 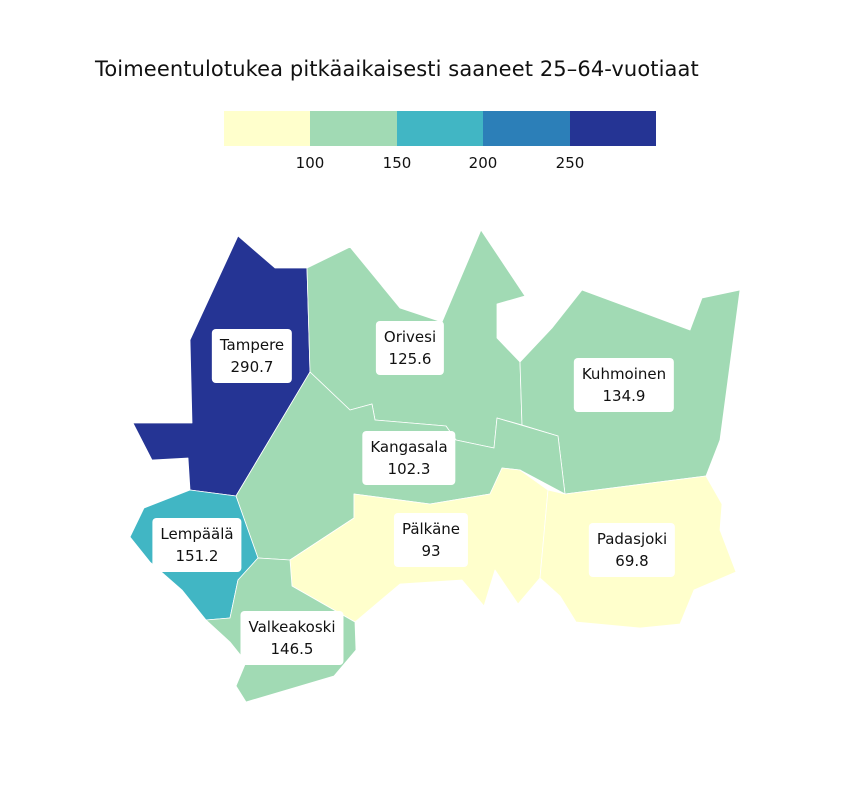 I want to click on region-value: 125.6, so click(x=410, y=359).